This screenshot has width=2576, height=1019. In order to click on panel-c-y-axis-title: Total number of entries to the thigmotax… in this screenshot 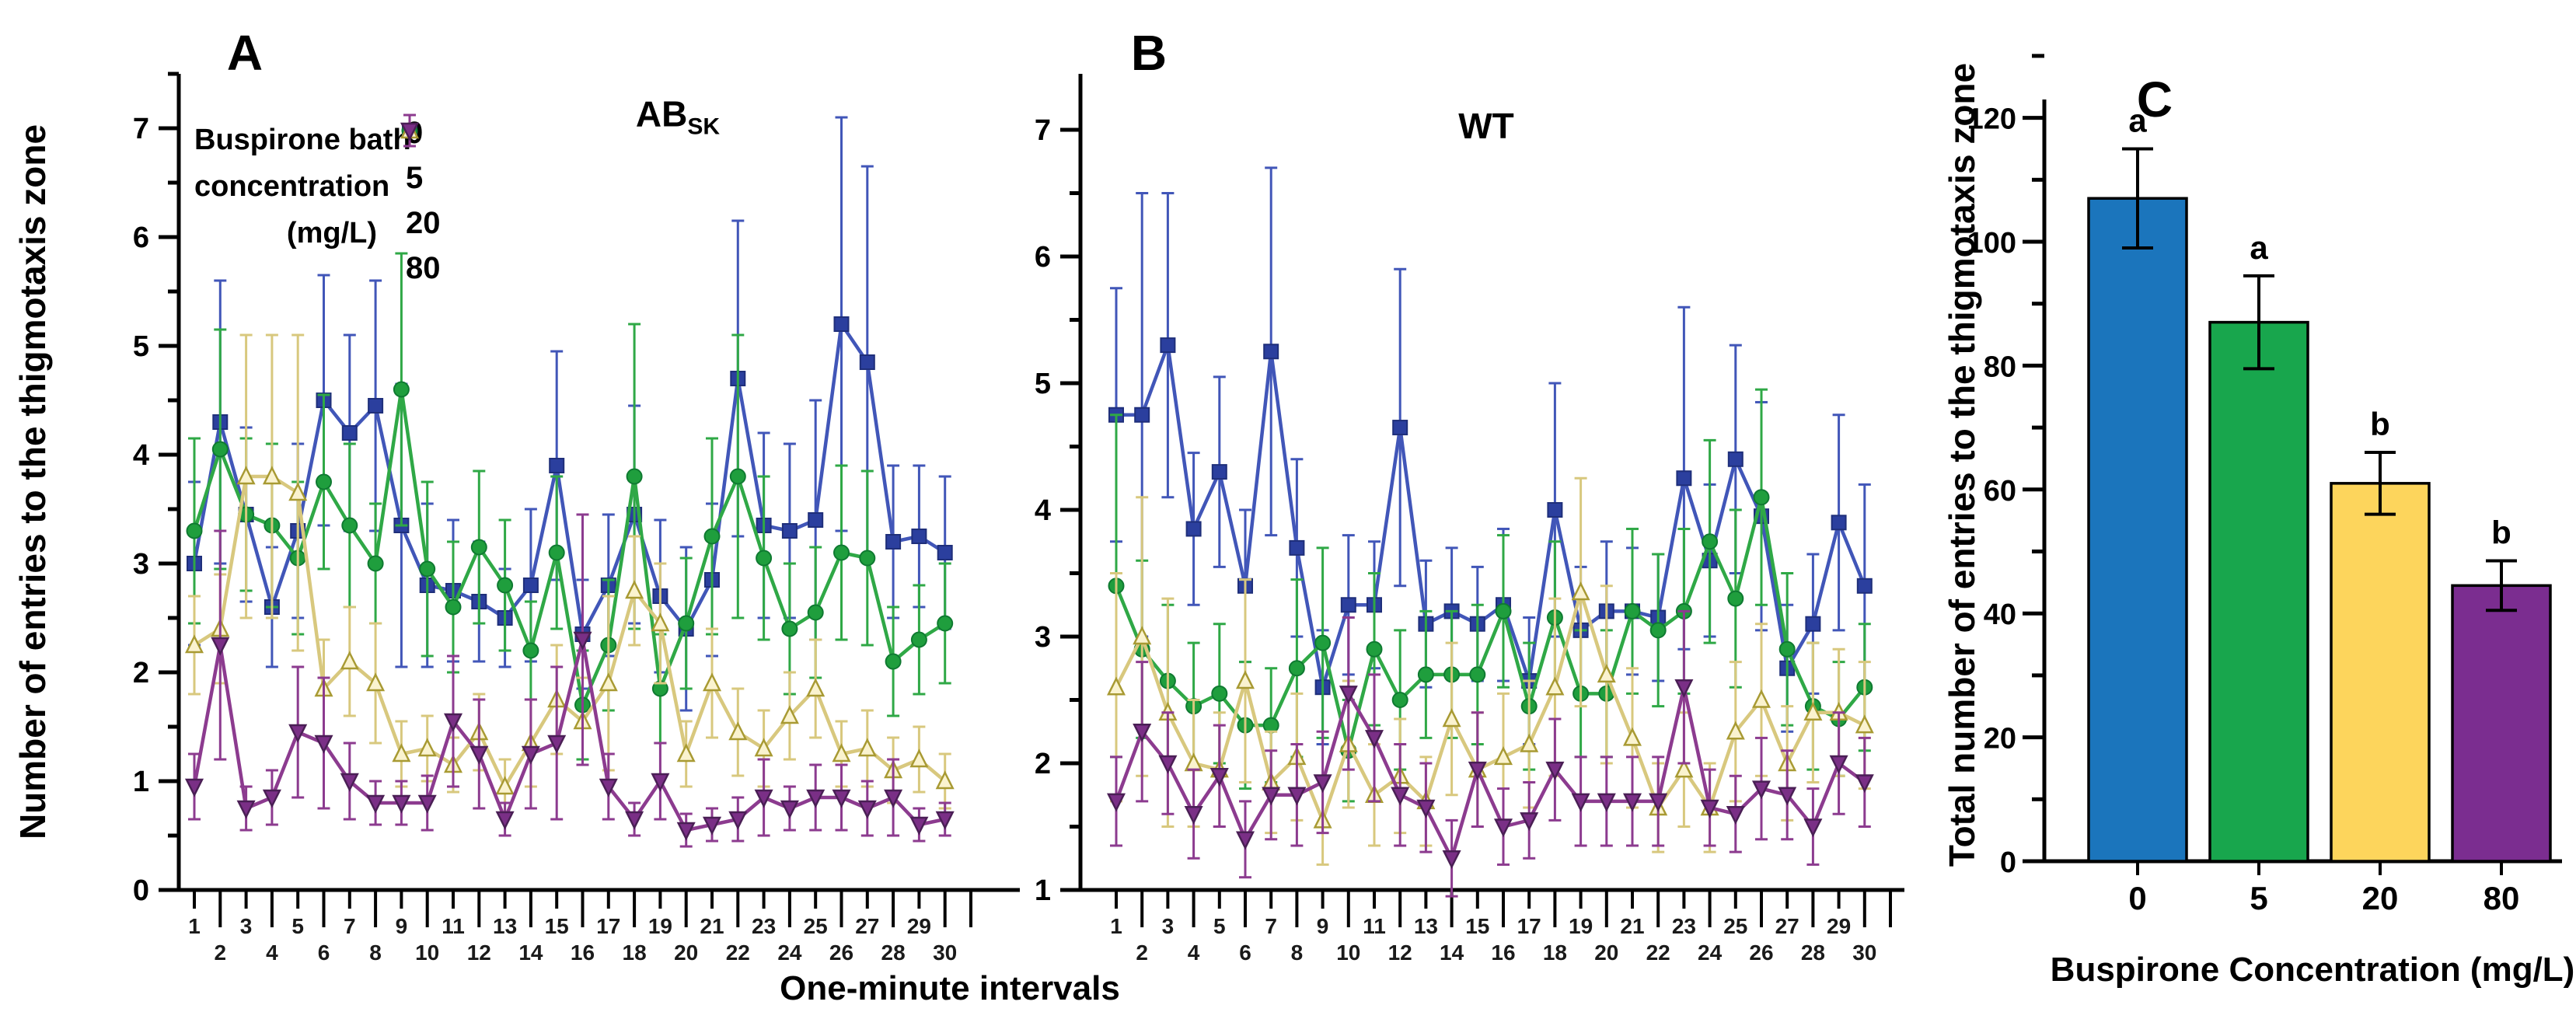, I will do `click(1962, 464)`.